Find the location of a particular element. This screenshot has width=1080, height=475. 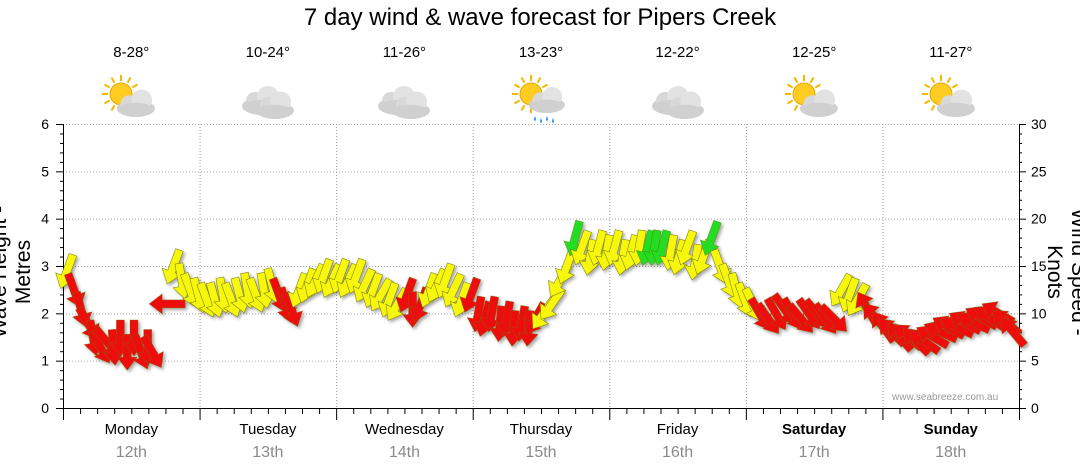

y-right-tick-label: 0 is located at coordinates (1035, 408).